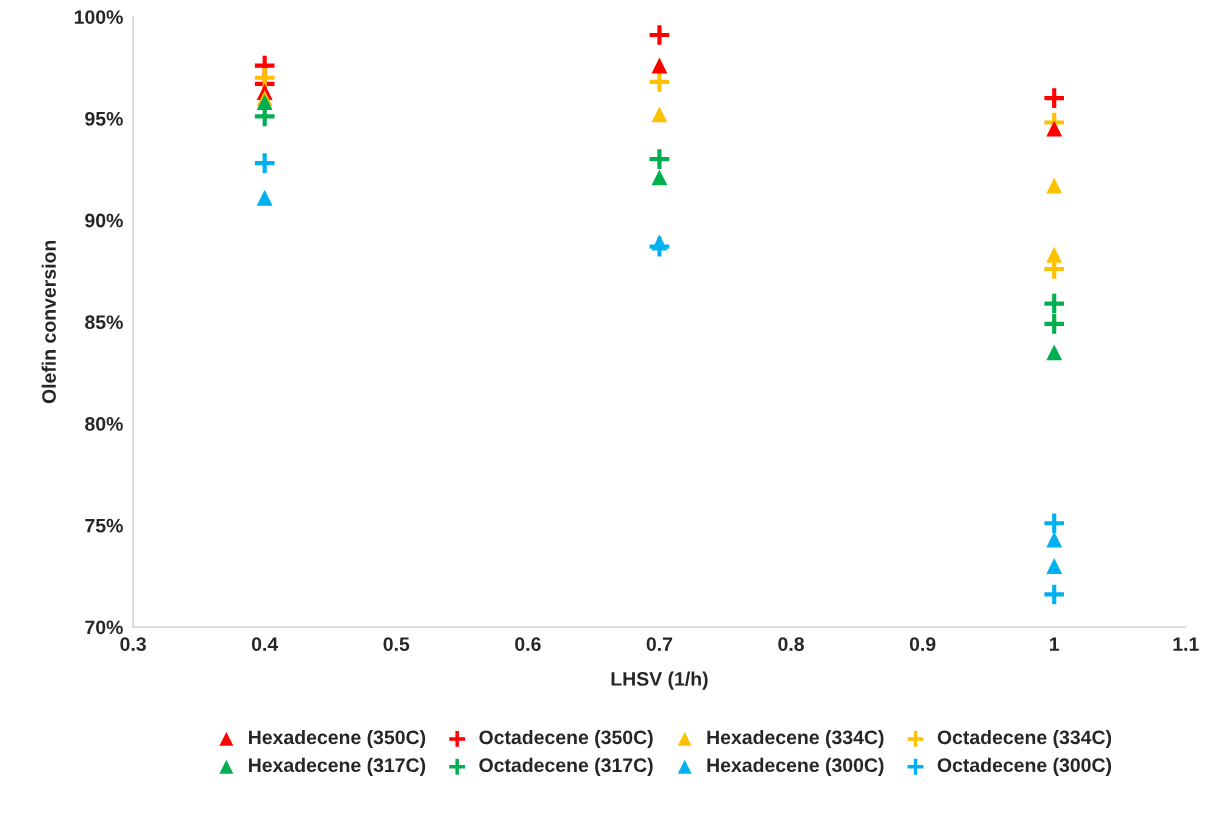 This screenshot has width=1210, height=836. I want to click on legend-label: Octadecene (300C), so click(1024, 766).